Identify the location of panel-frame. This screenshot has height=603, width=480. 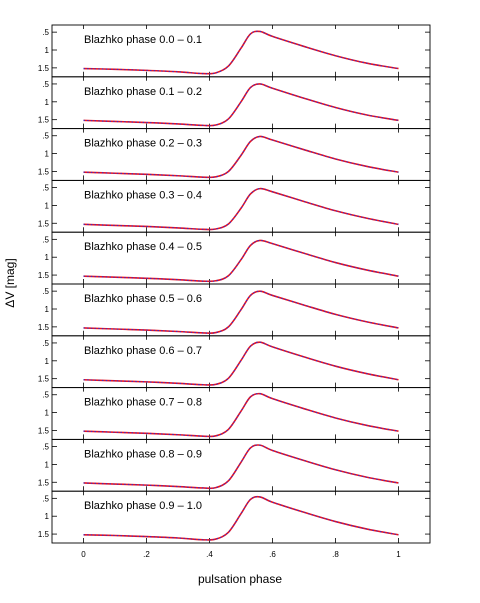
(241, 517).